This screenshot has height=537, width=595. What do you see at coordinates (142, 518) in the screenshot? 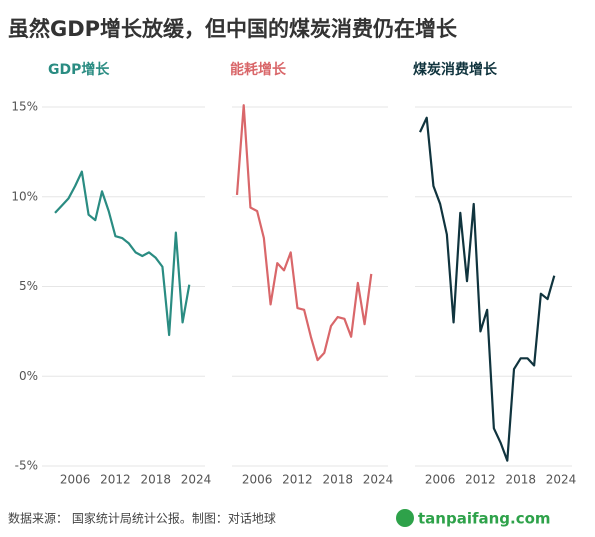
I see `source-note: 数据来源： 国家统计局统计公报。制图：对话地球` at bounding box center [142, 518].